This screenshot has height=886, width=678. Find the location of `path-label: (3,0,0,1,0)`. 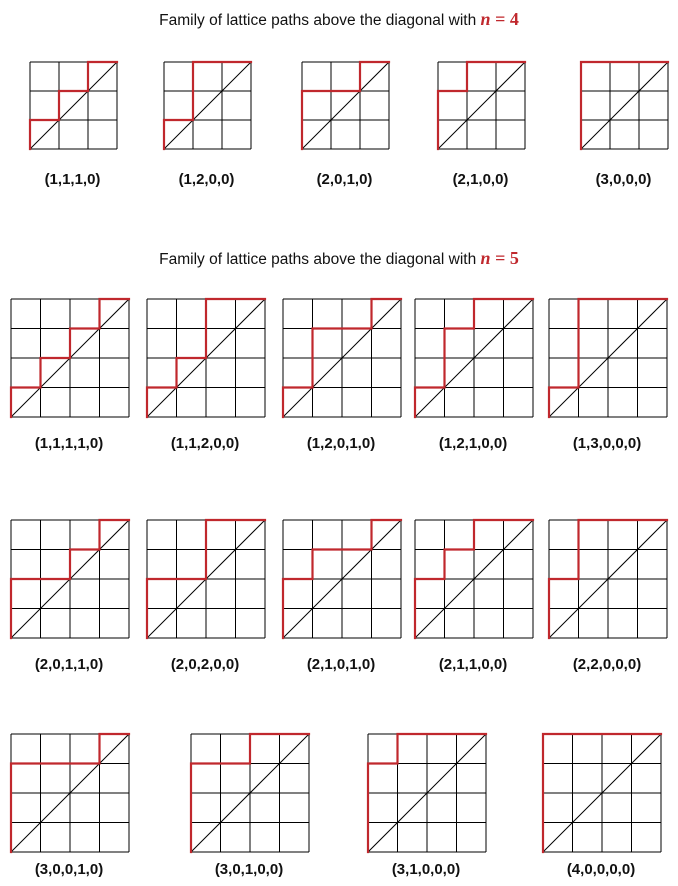

path-label: (3,0,0,1,0) is located at coordinates (69, 869).